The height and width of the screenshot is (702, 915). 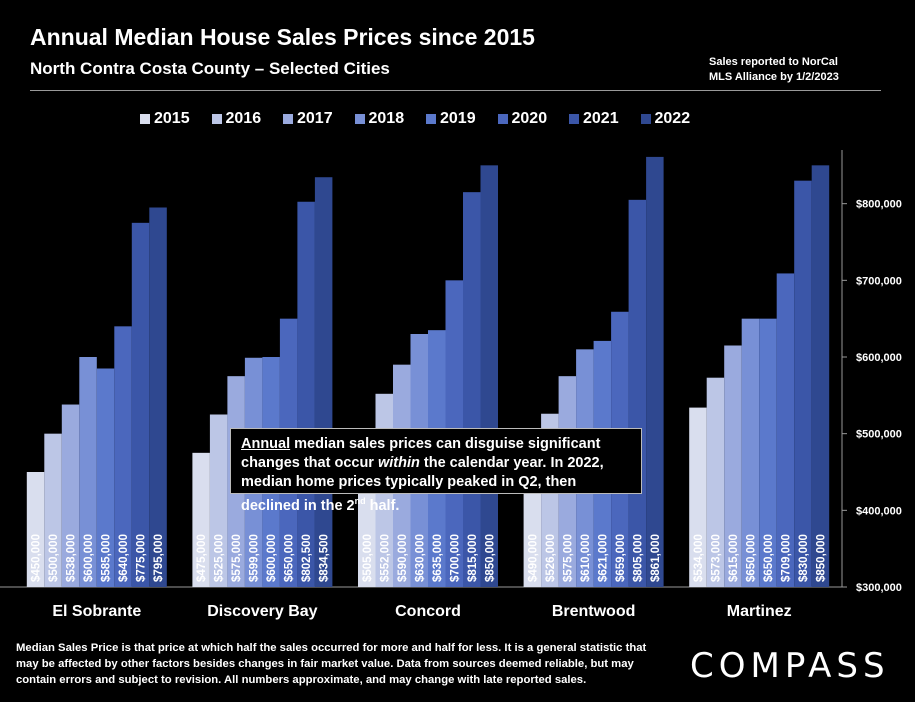 I want to click on legend-item: 2022, so click(x=665, y=119).